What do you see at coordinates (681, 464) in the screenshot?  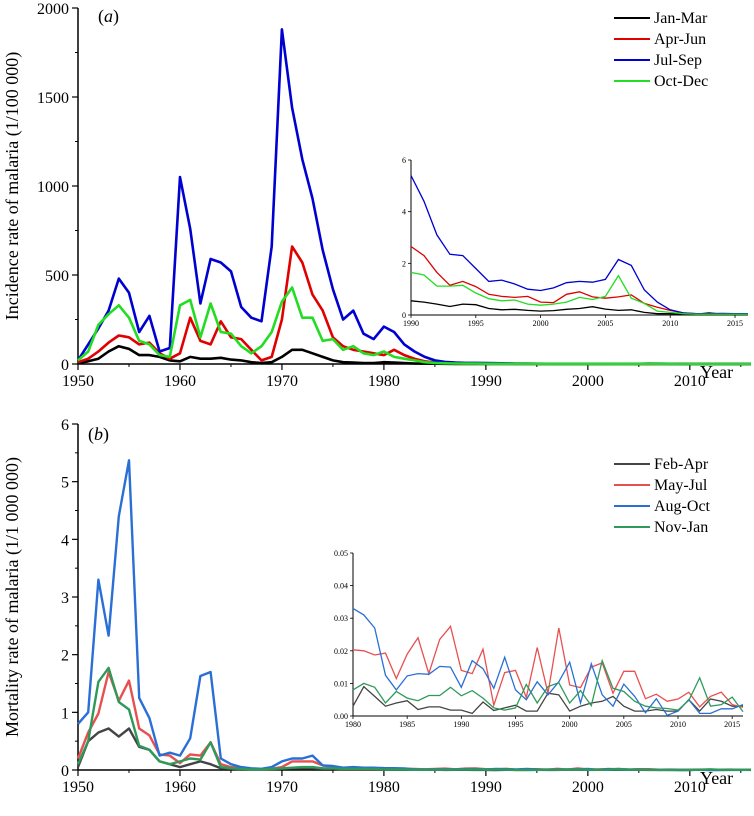 I see `legend-label: Feb-Apr` at bounding box center [681, 464].